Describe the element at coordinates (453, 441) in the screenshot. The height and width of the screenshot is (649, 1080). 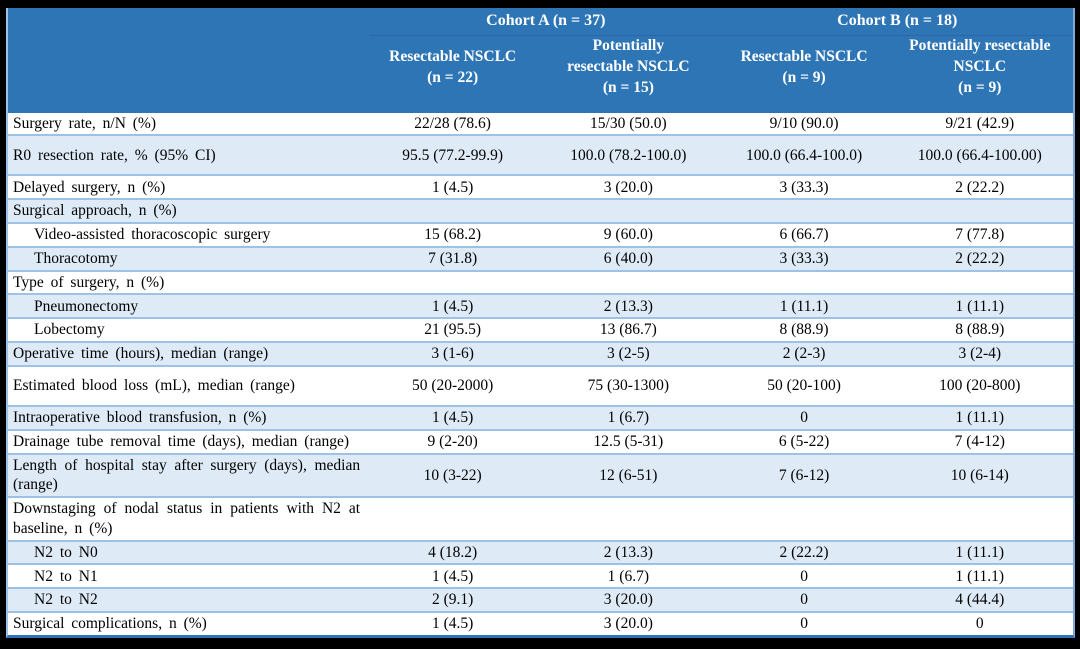
I see `value-cell: 9 (2-20)` at that location.